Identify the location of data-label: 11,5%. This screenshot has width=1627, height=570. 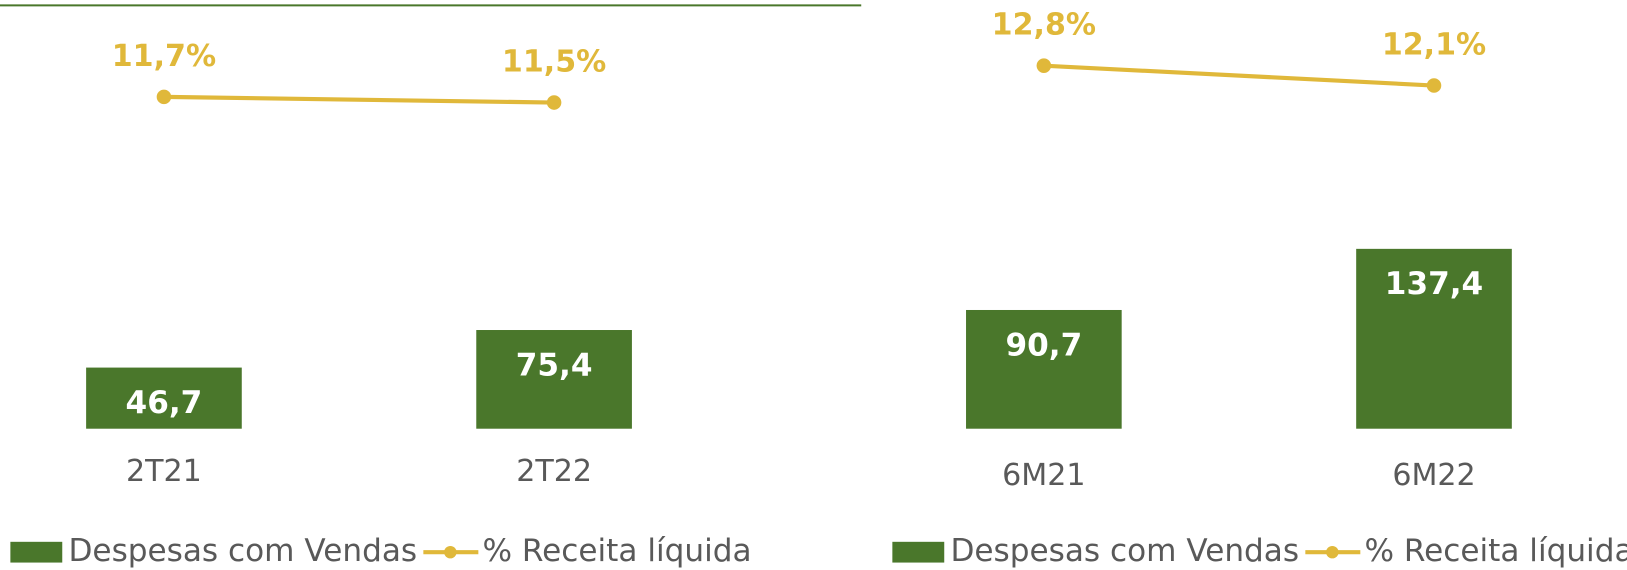
(554, 62).